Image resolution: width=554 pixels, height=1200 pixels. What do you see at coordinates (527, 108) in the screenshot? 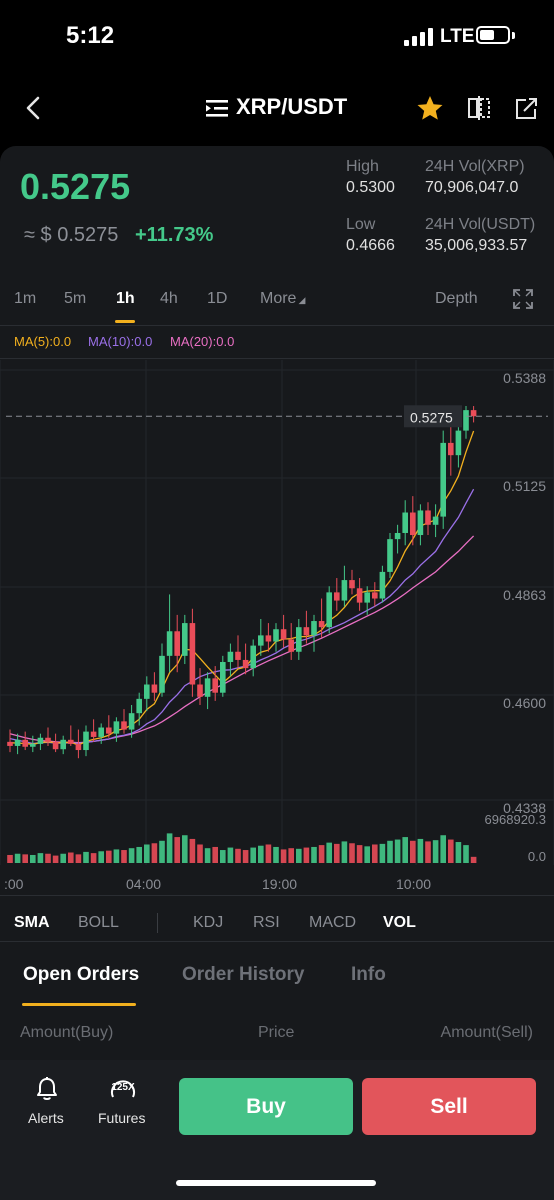
I see `share-icon` at bounding box center [527, 108].